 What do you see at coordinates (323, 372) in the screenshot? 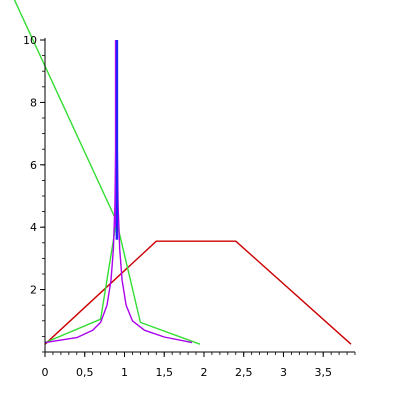
I see `x-tick-label: 3,5` at bounding box center [323, 372].